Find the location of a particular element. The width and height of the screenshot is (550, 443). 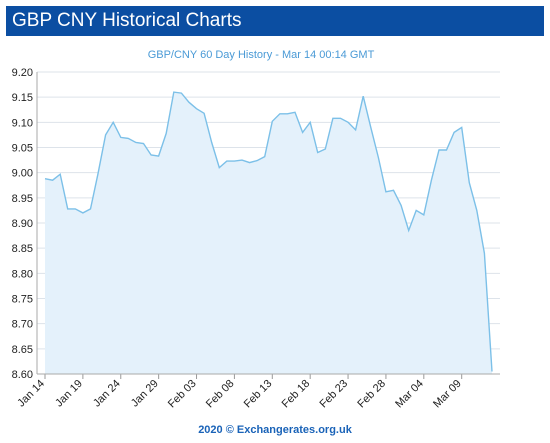

x-tick-label: Mar 09 is located at coordinates (447, 394).